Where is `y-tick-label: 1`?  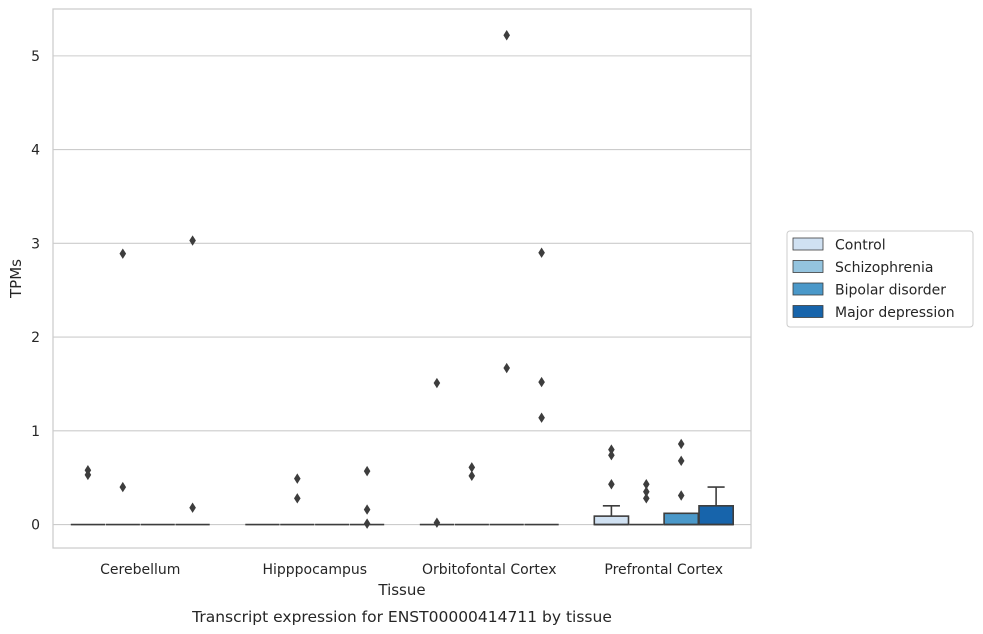
y-tick-label: 1 is located at coordinates (35, 432).